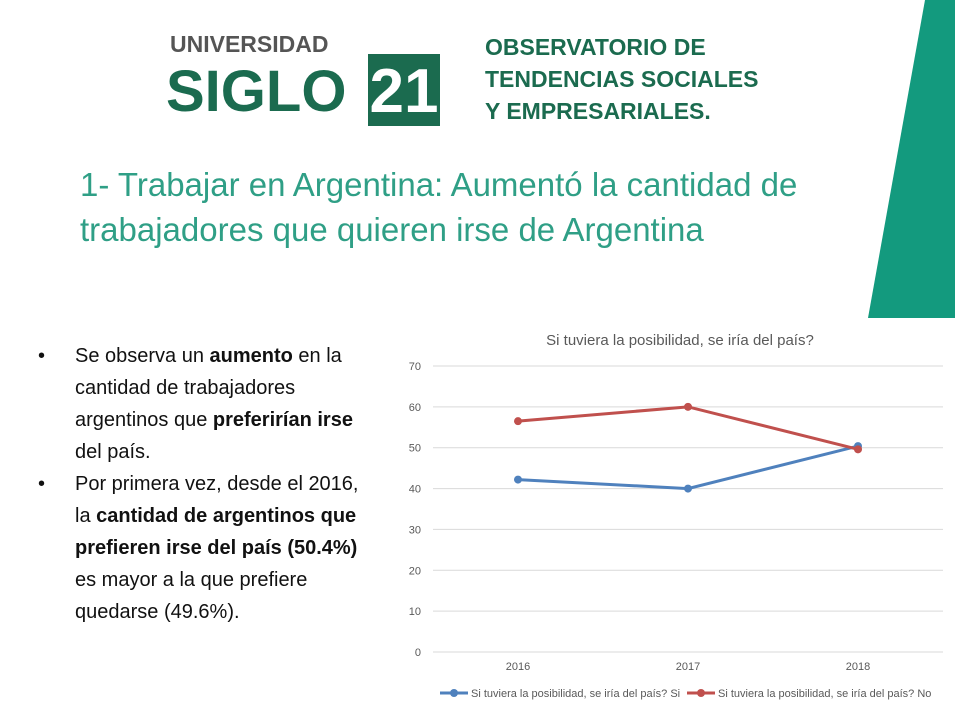  What do you see at coordinates (251, 356) in the screenshot?
I see `bold-text: aumento` at bounding box center [251, 356].